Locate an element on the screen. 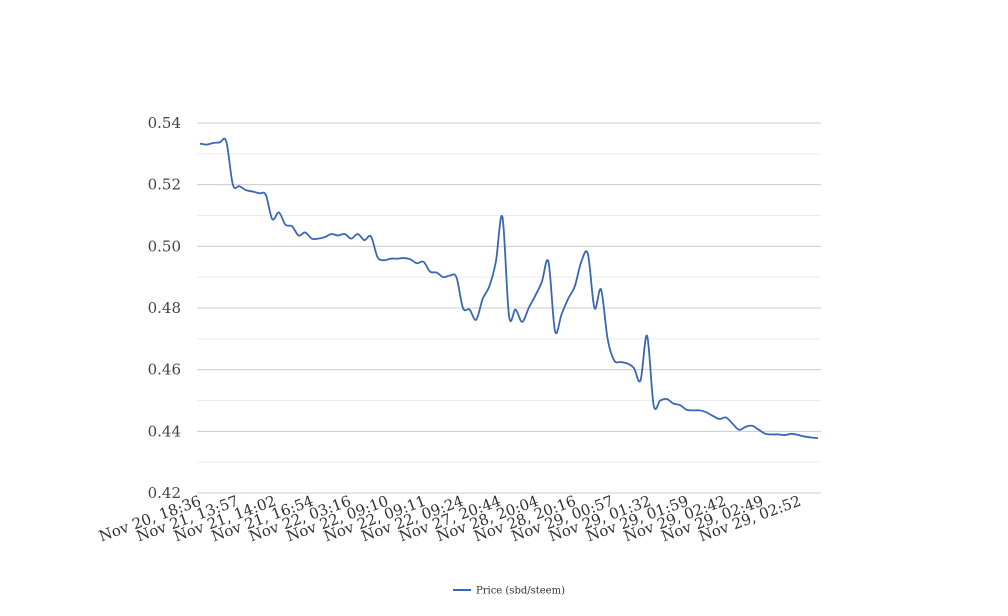 Image resolution: width=1008 pixels, height=616 pixels. y-tick-label: 0.44 is located at coordinates (164, 431).